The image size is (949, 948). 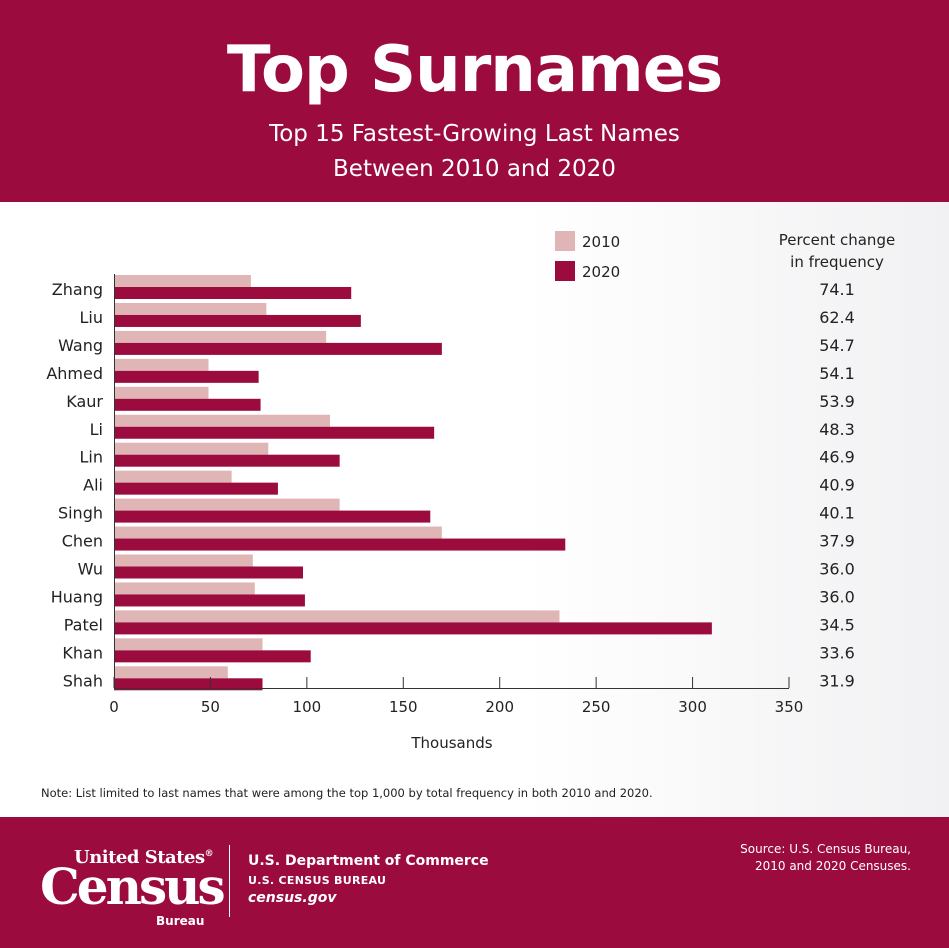 I want to click on legend-label-2010: 2010, so click(x=601, y=242).